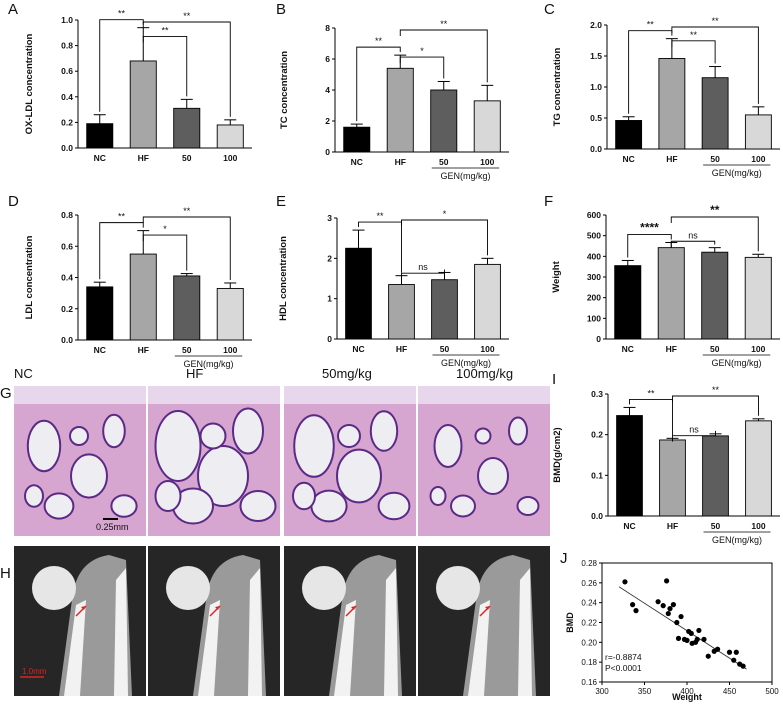  Describe the element at coordinates (327, 28) in the screenshot. I see `y-tick-label: 8` at that location.